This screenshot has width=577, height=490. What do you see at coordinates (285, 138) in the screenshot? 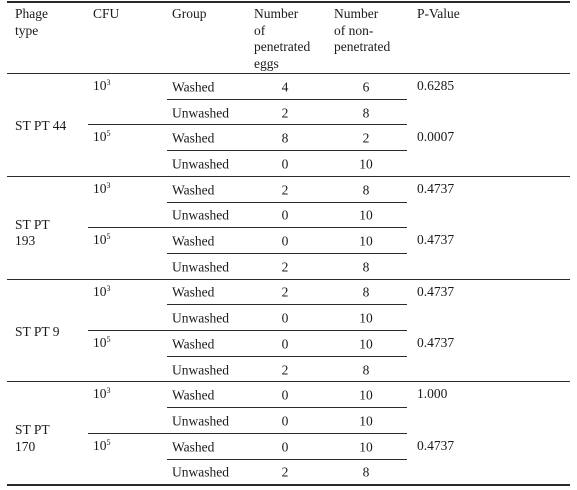
I see `penetrated-count: 8` at bounding box center [285, 138].